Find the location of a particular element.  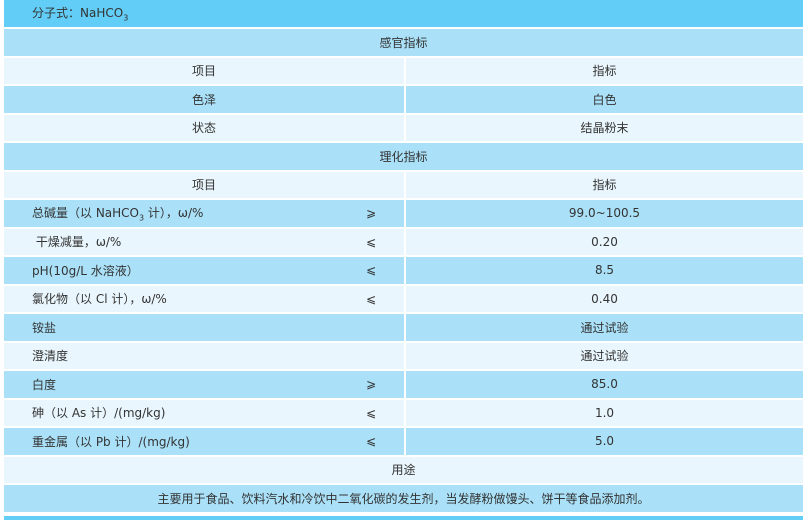

item-subscript: 3 is located at coordinates (142, 218).